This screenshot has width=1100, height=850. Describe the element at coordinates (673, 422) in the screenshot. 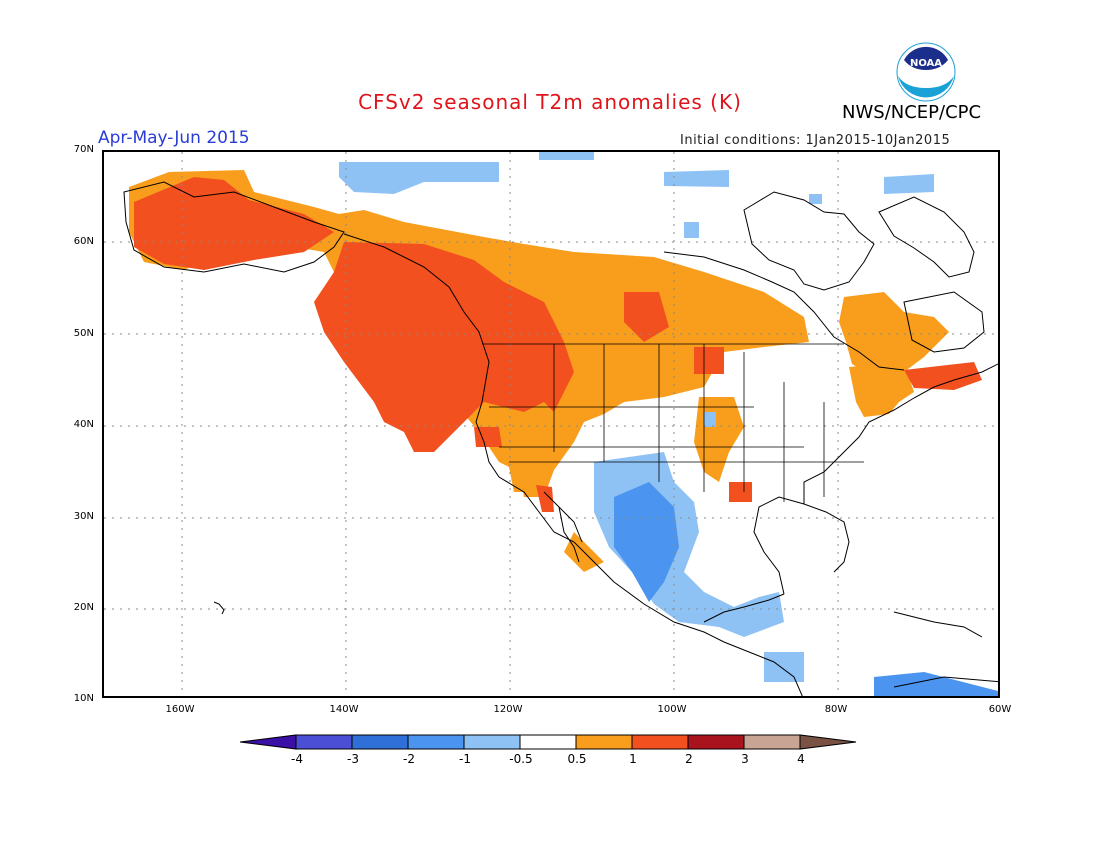

I see `state-borders` at that location.